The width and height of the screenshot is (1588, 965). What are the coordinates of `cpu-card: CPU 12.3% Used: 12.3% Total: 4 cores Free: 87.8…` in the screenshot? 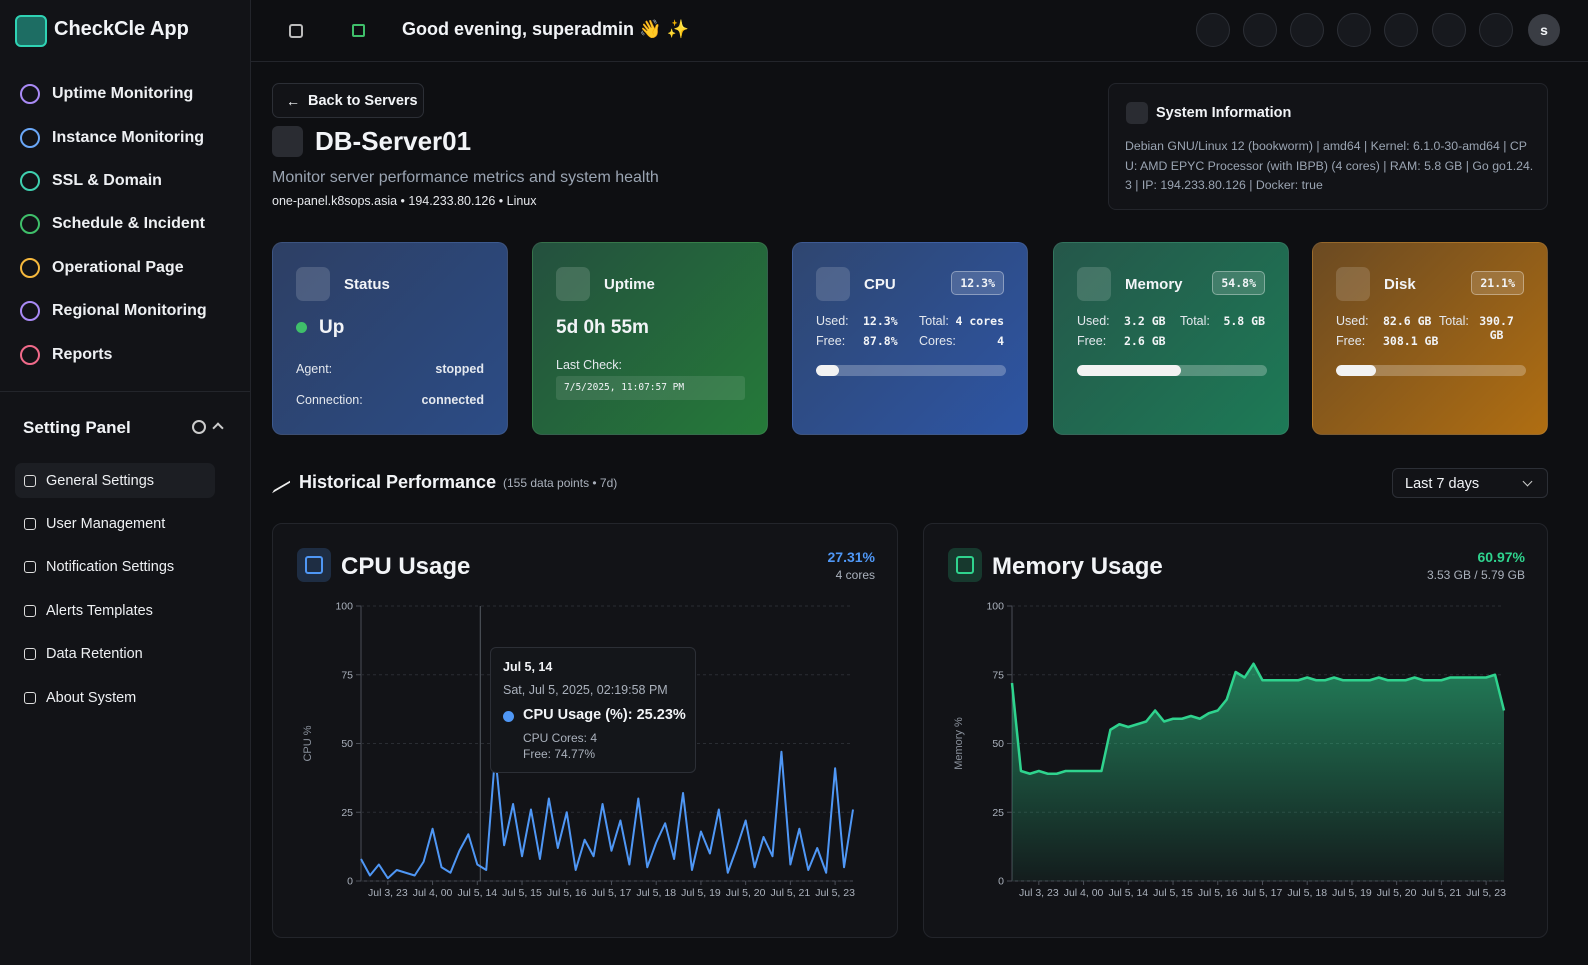 It's located at (910, 338).